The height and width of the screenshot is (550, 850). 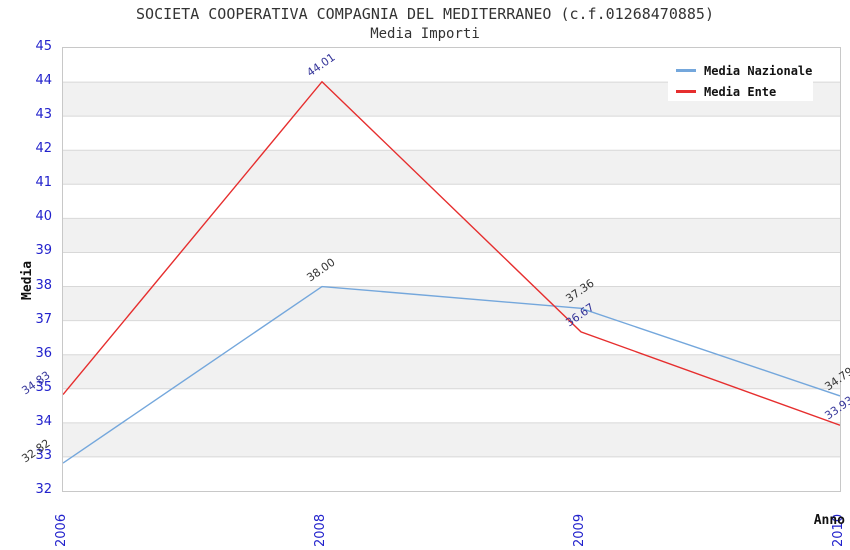 What do you see at coordinates (43, 81) in the screenshot?
I see `y-tick-label: 44` at bounding box center [43, 81].